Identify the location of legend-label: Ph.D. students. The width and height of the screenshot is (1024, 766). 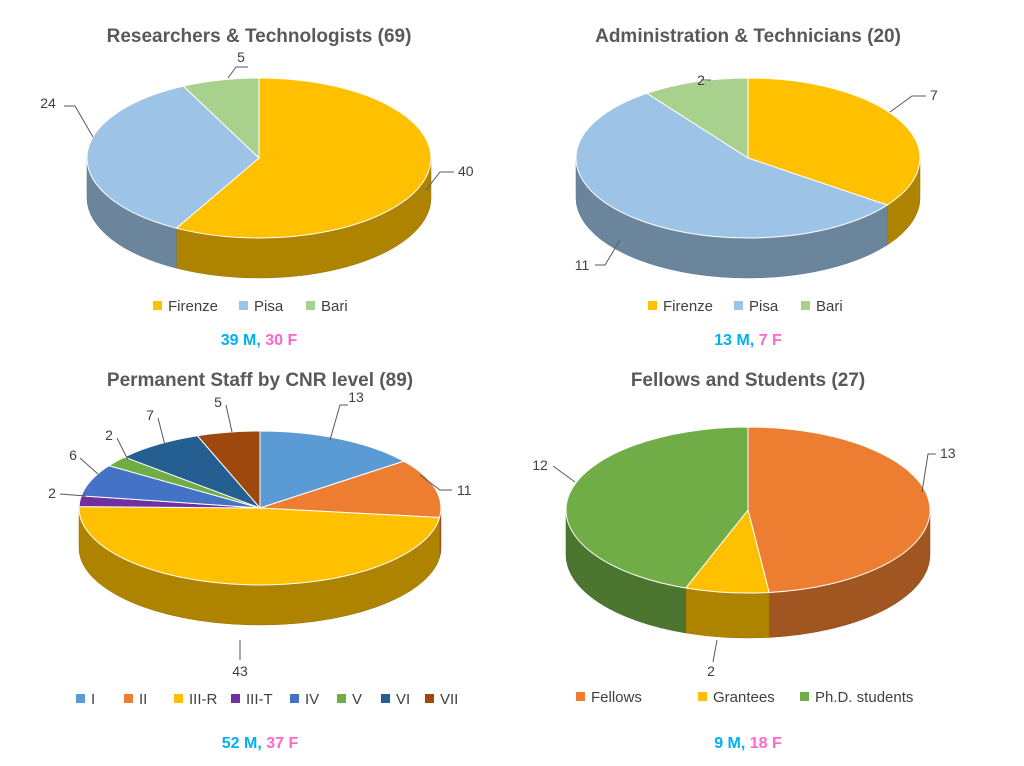
(864, 697).